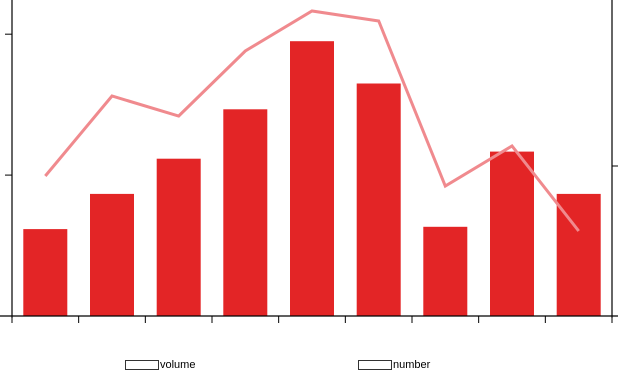 The height and width of the screenshot is (372, 618). I want to click on legend-label-volume: volume, so click(178, 365).